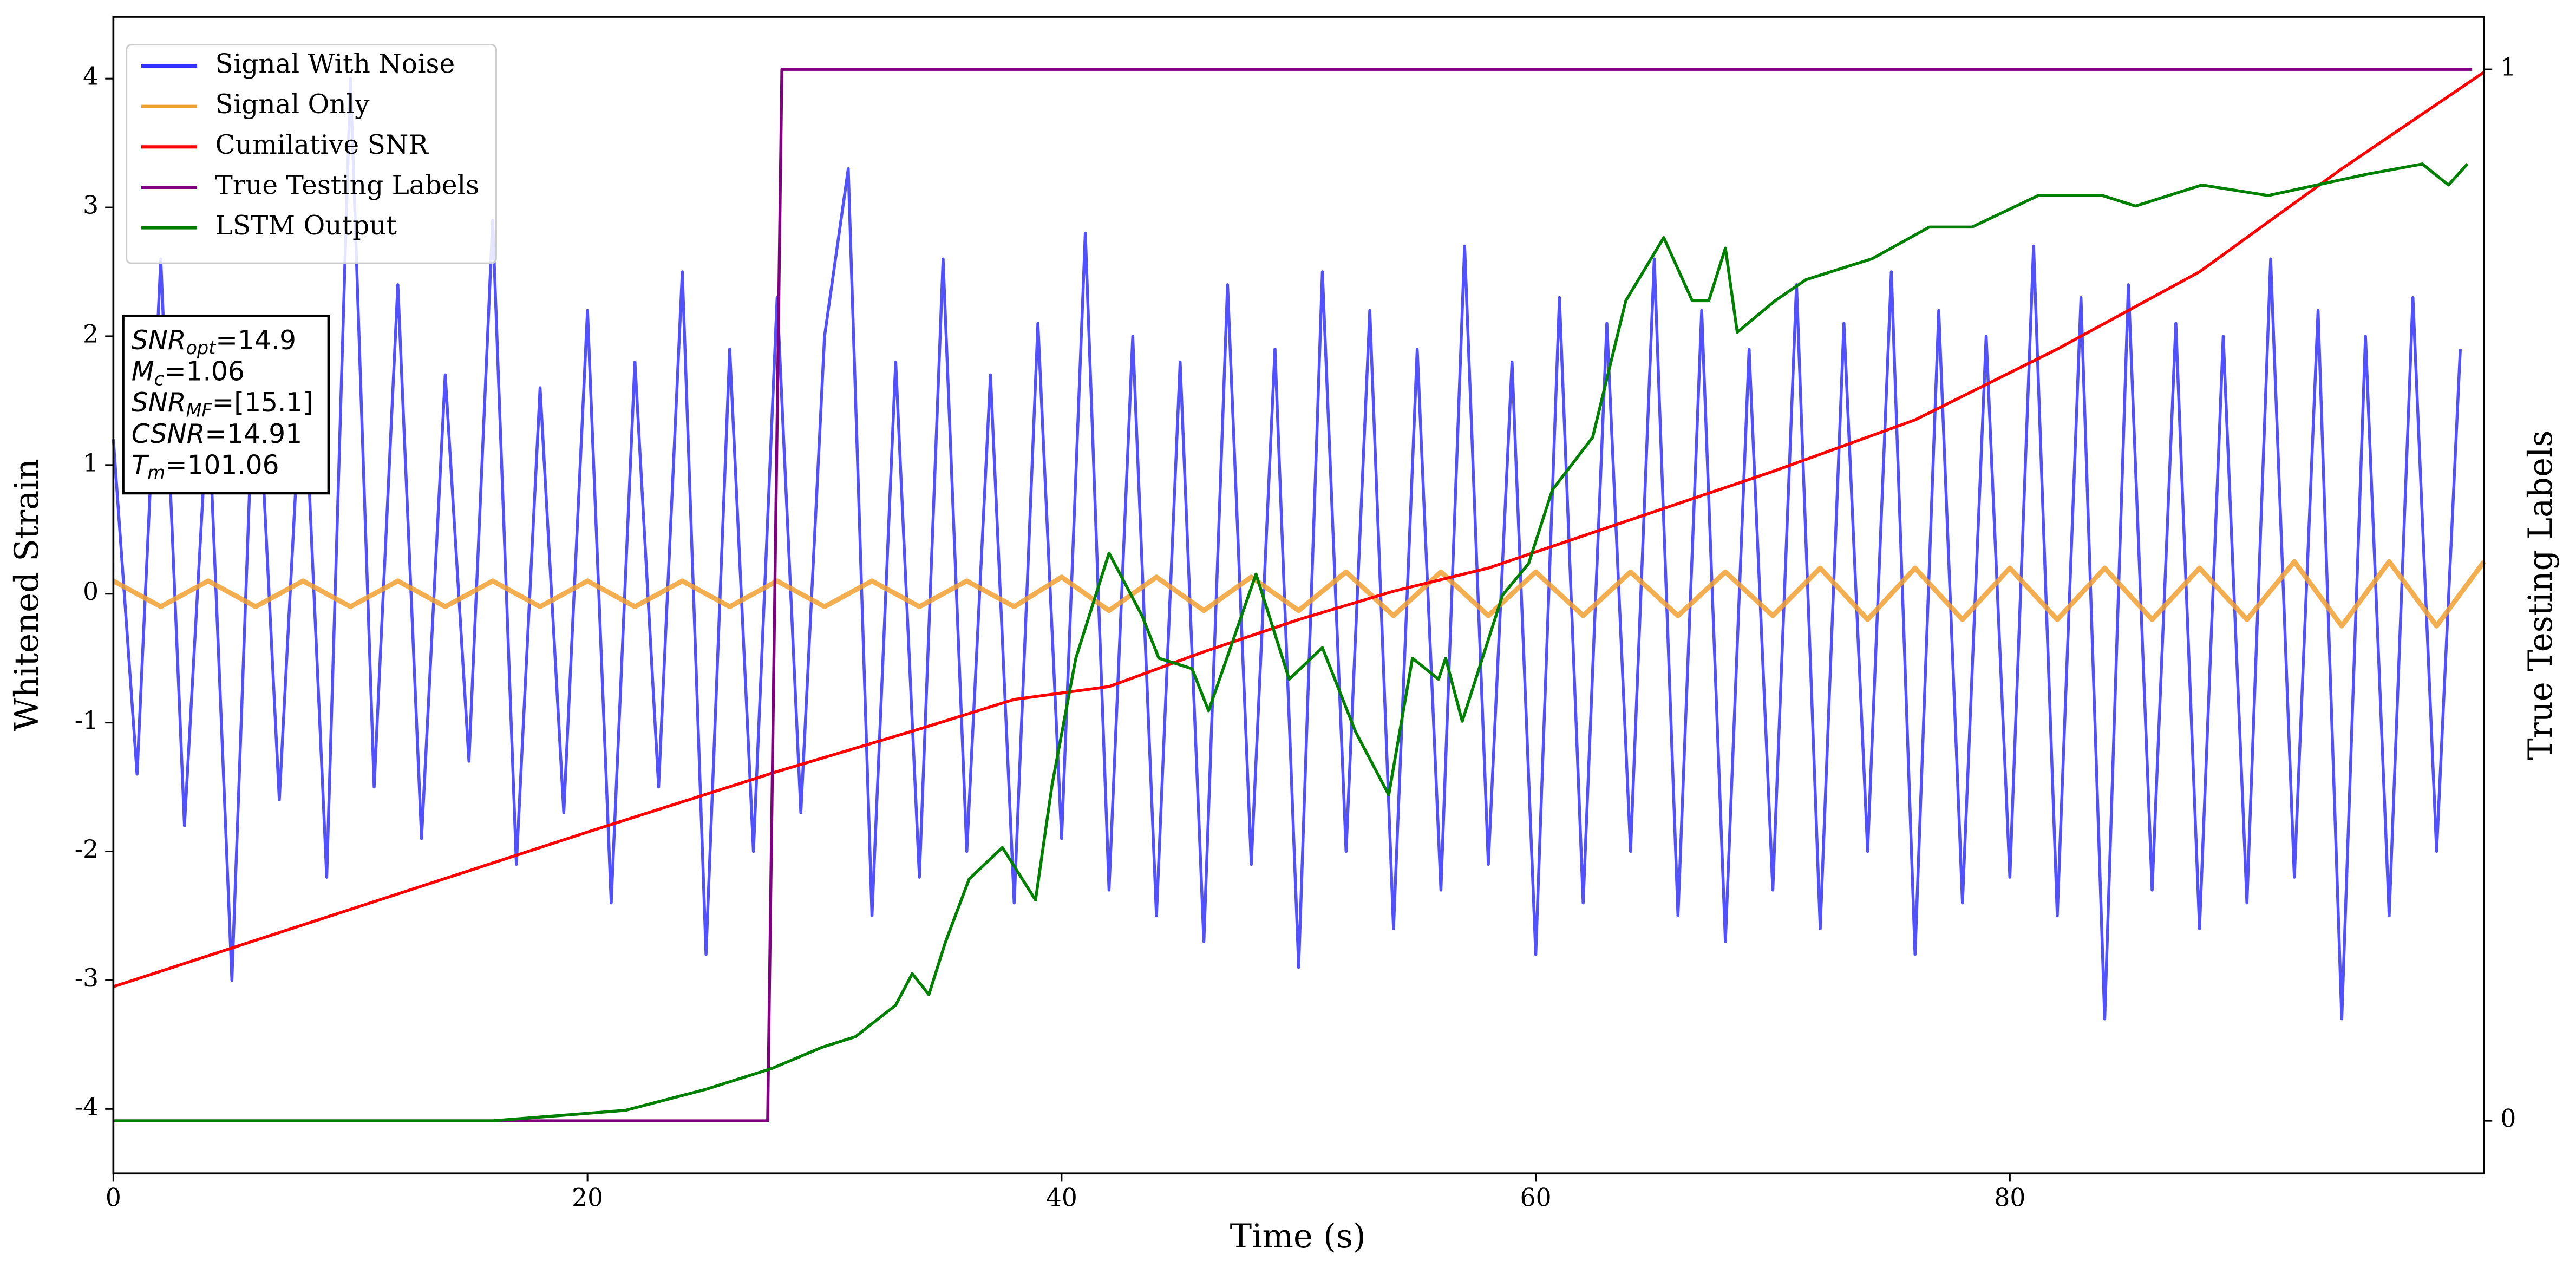 This screenshot has height=1274, width=2576. Describe the element at coordinates (256, 340) in the screenshot. I see `annotation-value: =14.9` at that location.